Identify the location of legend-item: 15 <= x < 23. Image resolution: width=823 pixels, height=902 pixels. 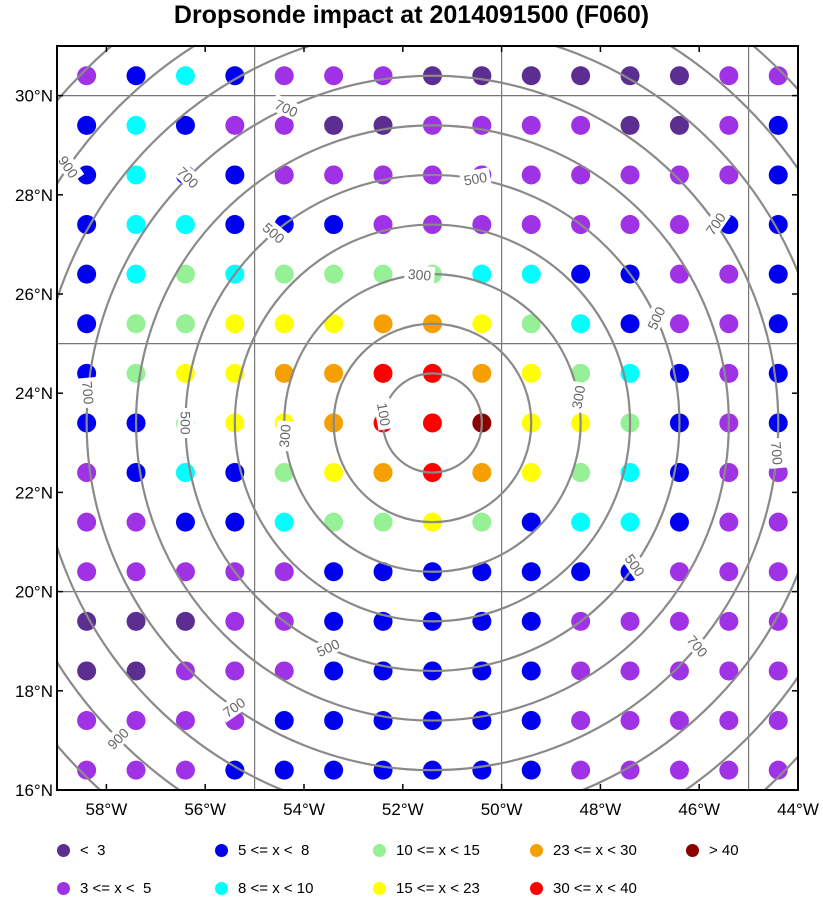
(426, 888).